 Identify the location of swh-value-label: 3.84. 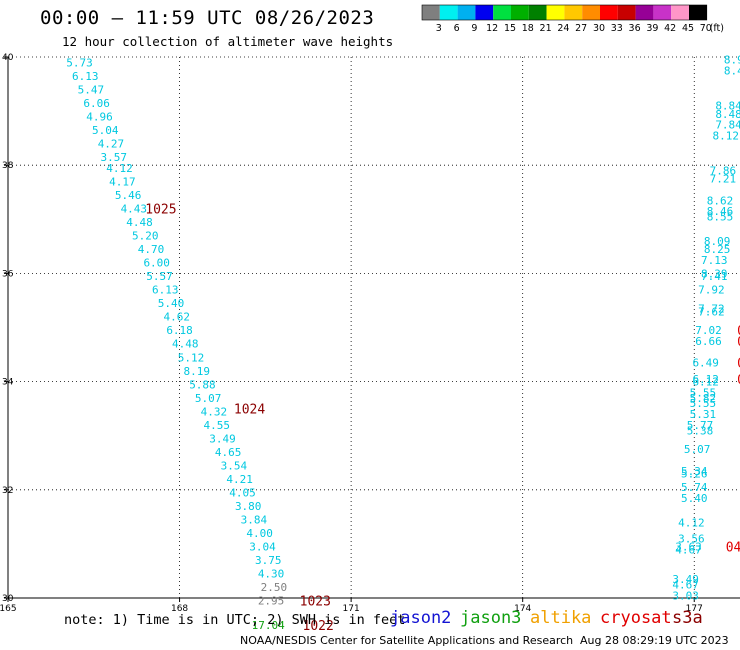
(254, 520).